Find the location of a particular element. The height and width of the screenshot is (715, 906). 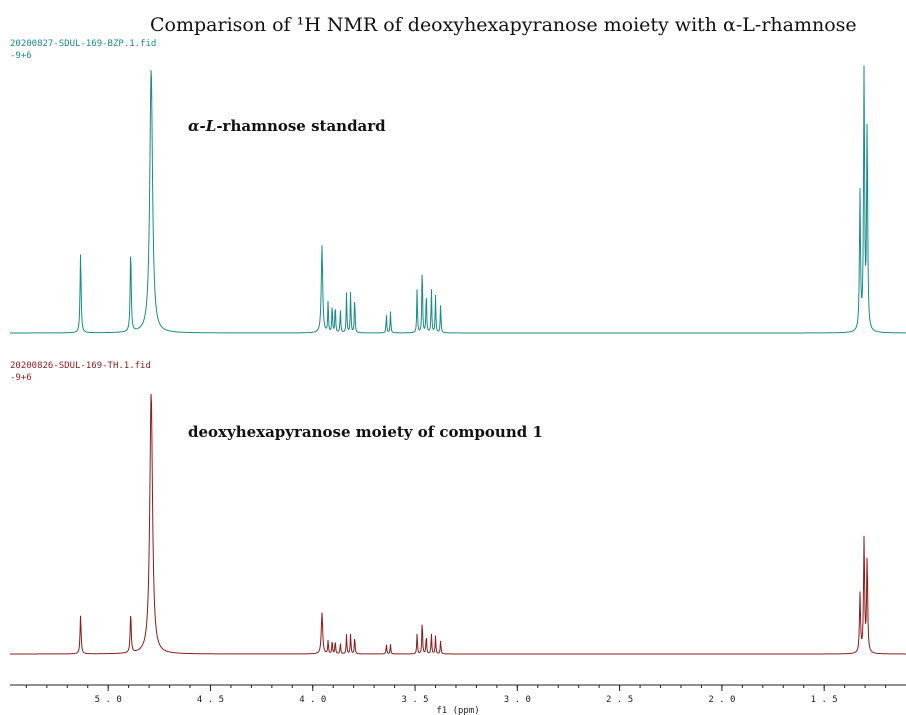

series-2-filename: 20200826-SDUL-169-TH.1.fid is located at coordinates (80, 366).